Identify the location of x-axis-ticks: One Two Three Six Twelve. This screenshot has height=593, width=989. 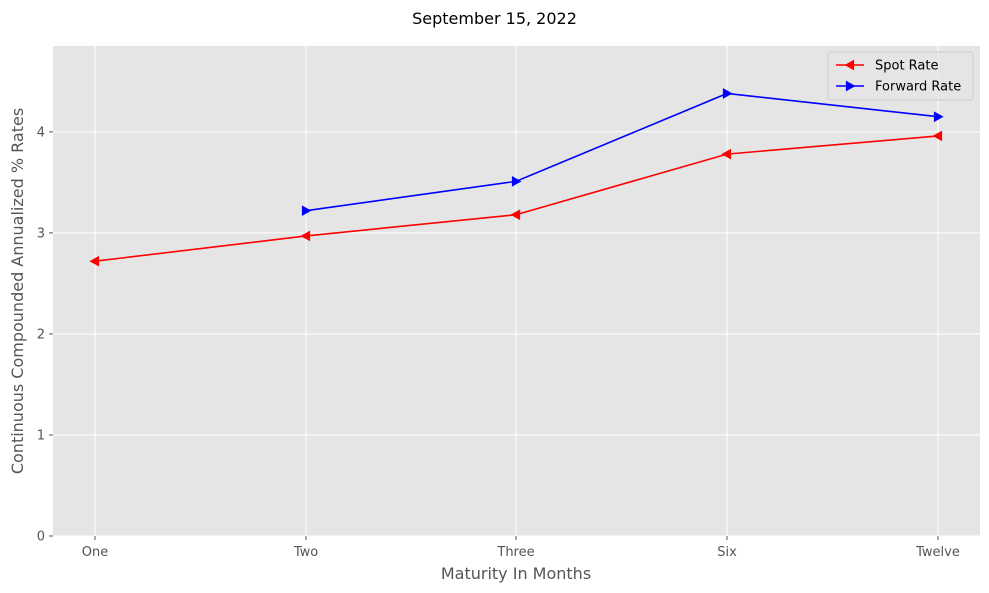
(521, 548).